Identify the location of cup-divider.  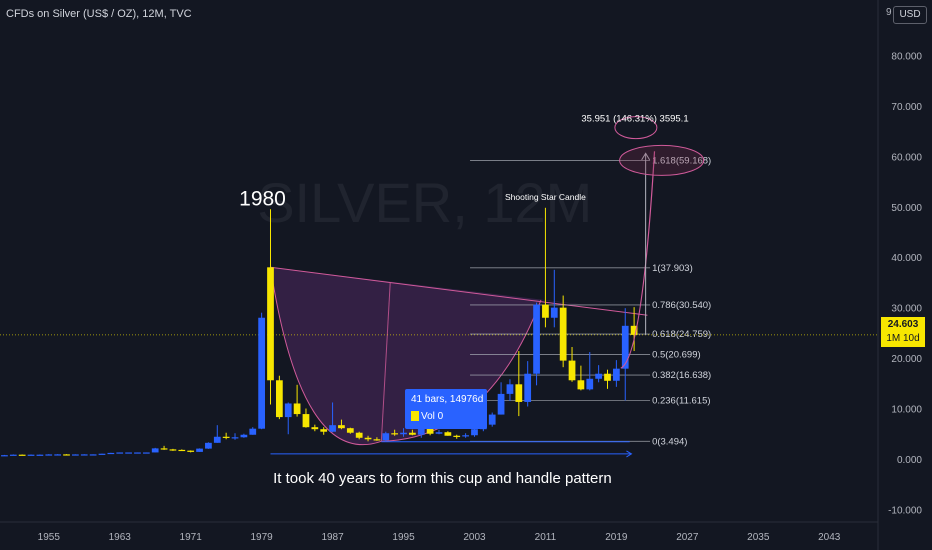
(385, 362).